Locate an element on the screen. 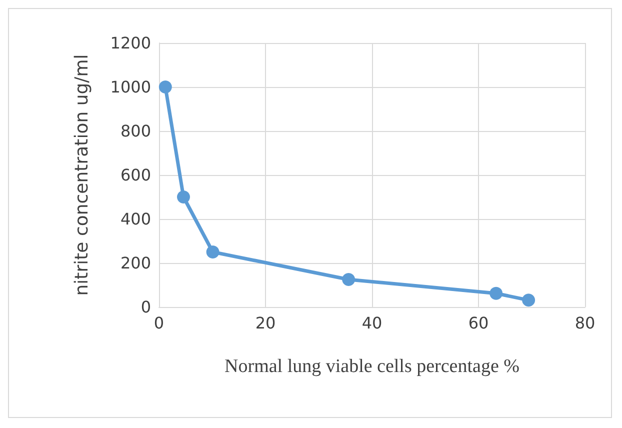  x-tick-label: 80 is located at coordinates (585, 323).